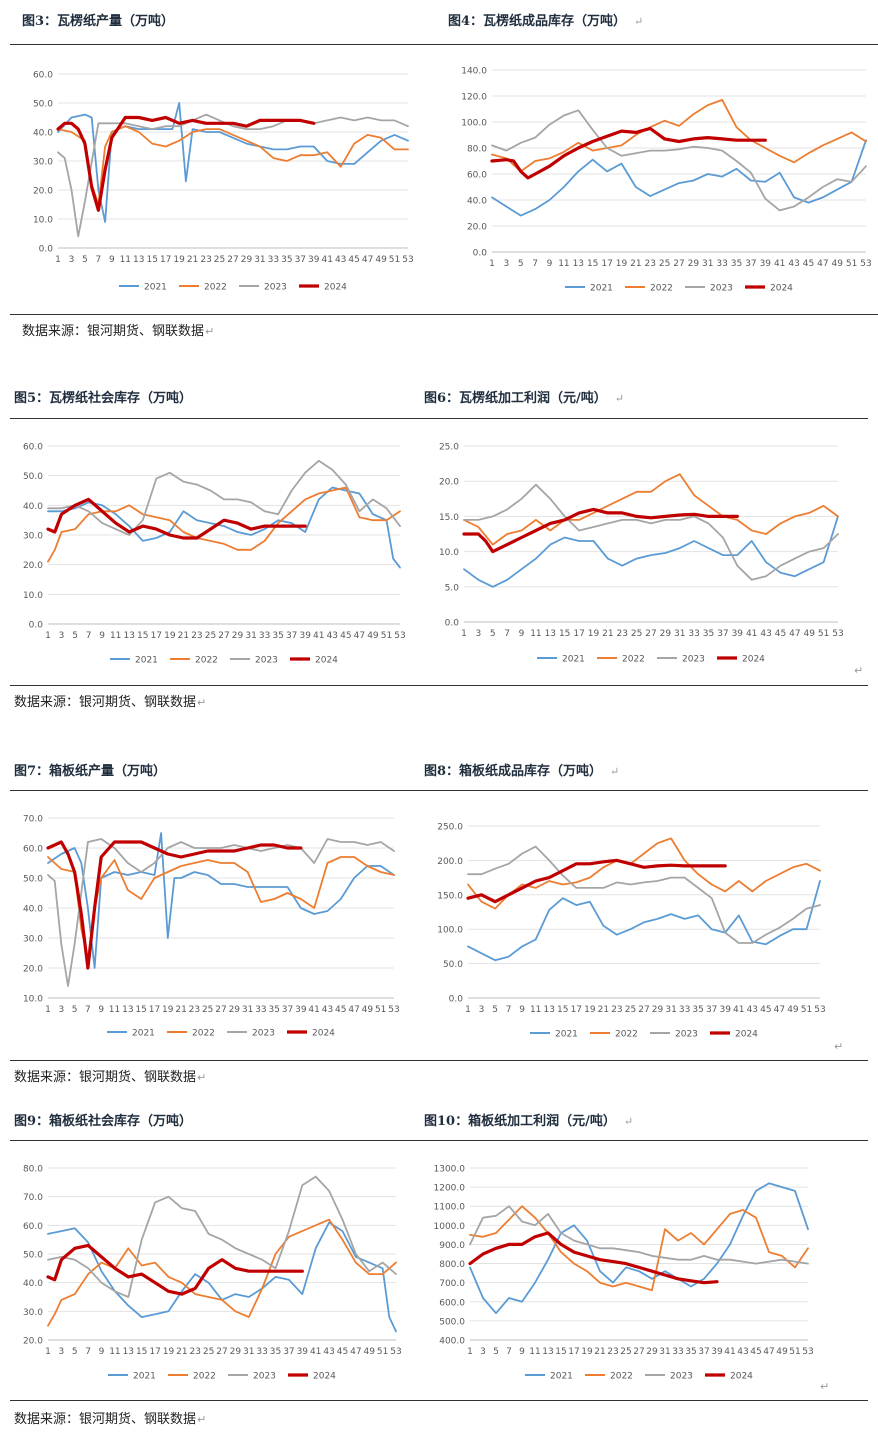  I want to click on x-tick-label: 11, so click(115, 636).